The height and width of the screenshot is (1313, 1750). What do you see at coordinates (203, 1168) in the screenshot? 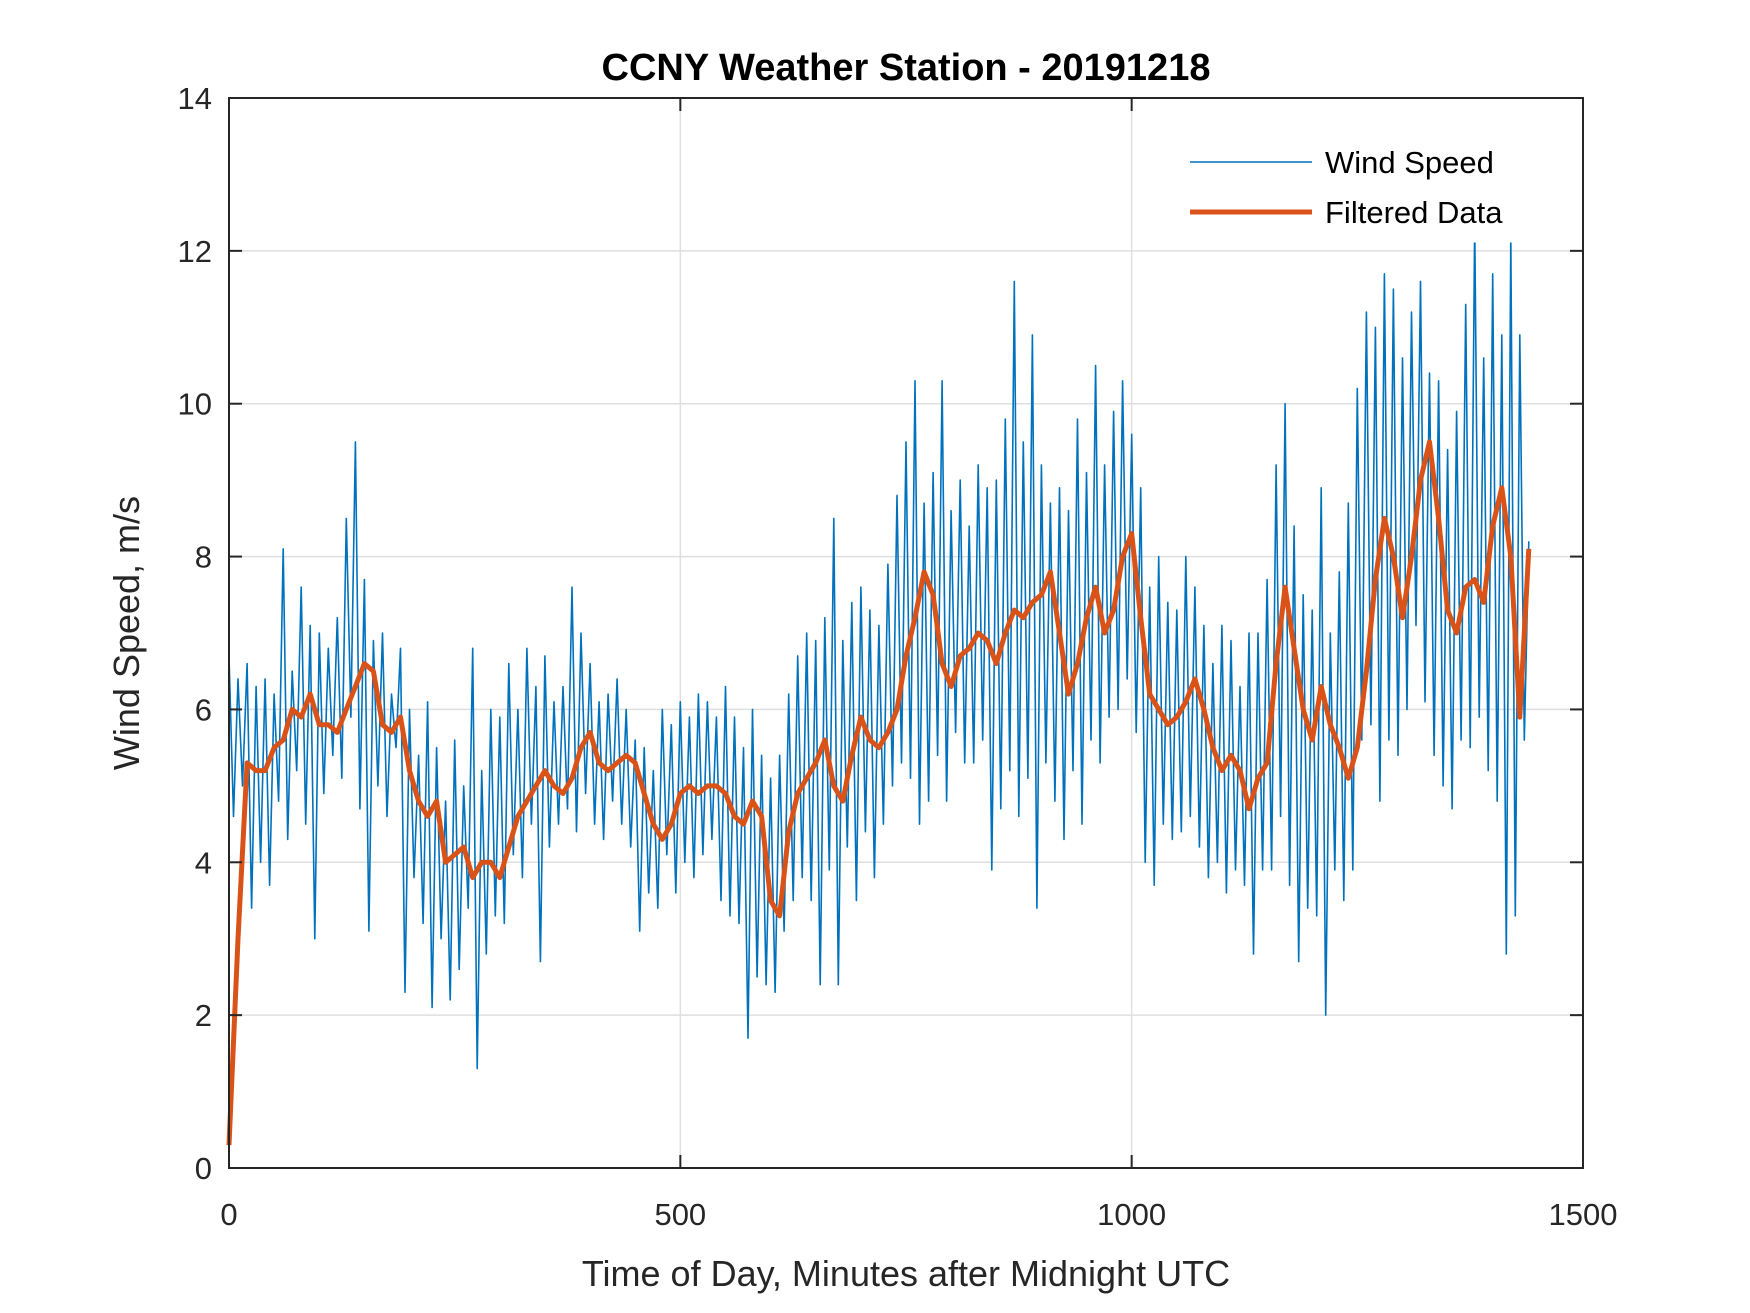
I see `y-tick-label: 0` at bounding box center [203, 1168].